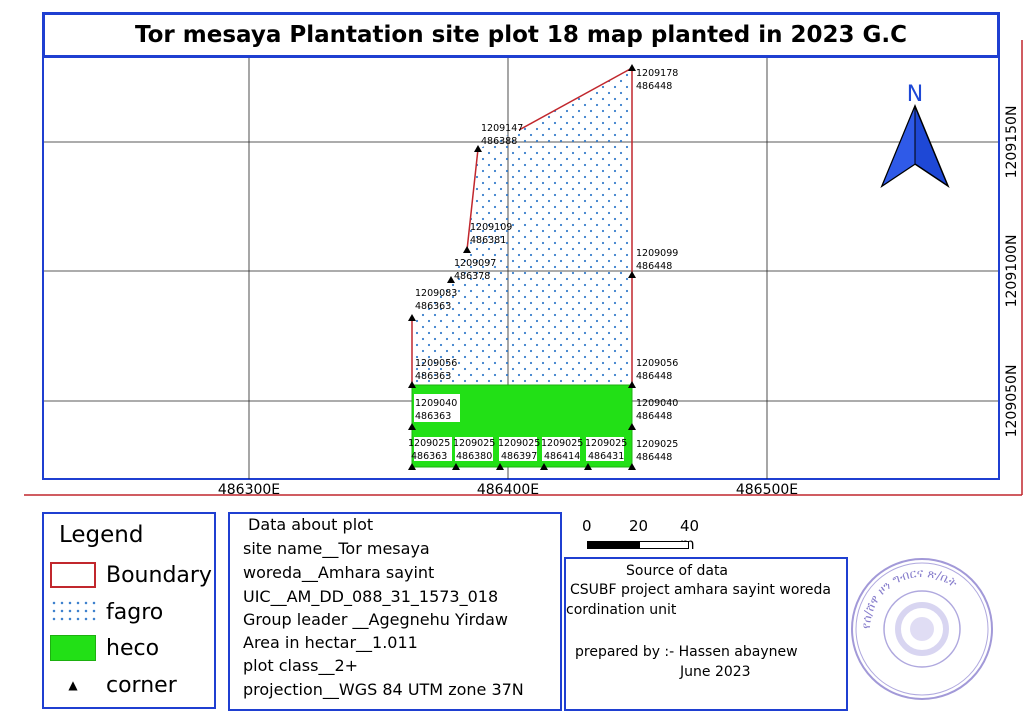 Image resolution: width=1024 pixels, height=724 pixels. Describe the element at coordinates (336, 548) in the screenshot. I see `plot-data-line: site name__Tor mesaya` at that location.